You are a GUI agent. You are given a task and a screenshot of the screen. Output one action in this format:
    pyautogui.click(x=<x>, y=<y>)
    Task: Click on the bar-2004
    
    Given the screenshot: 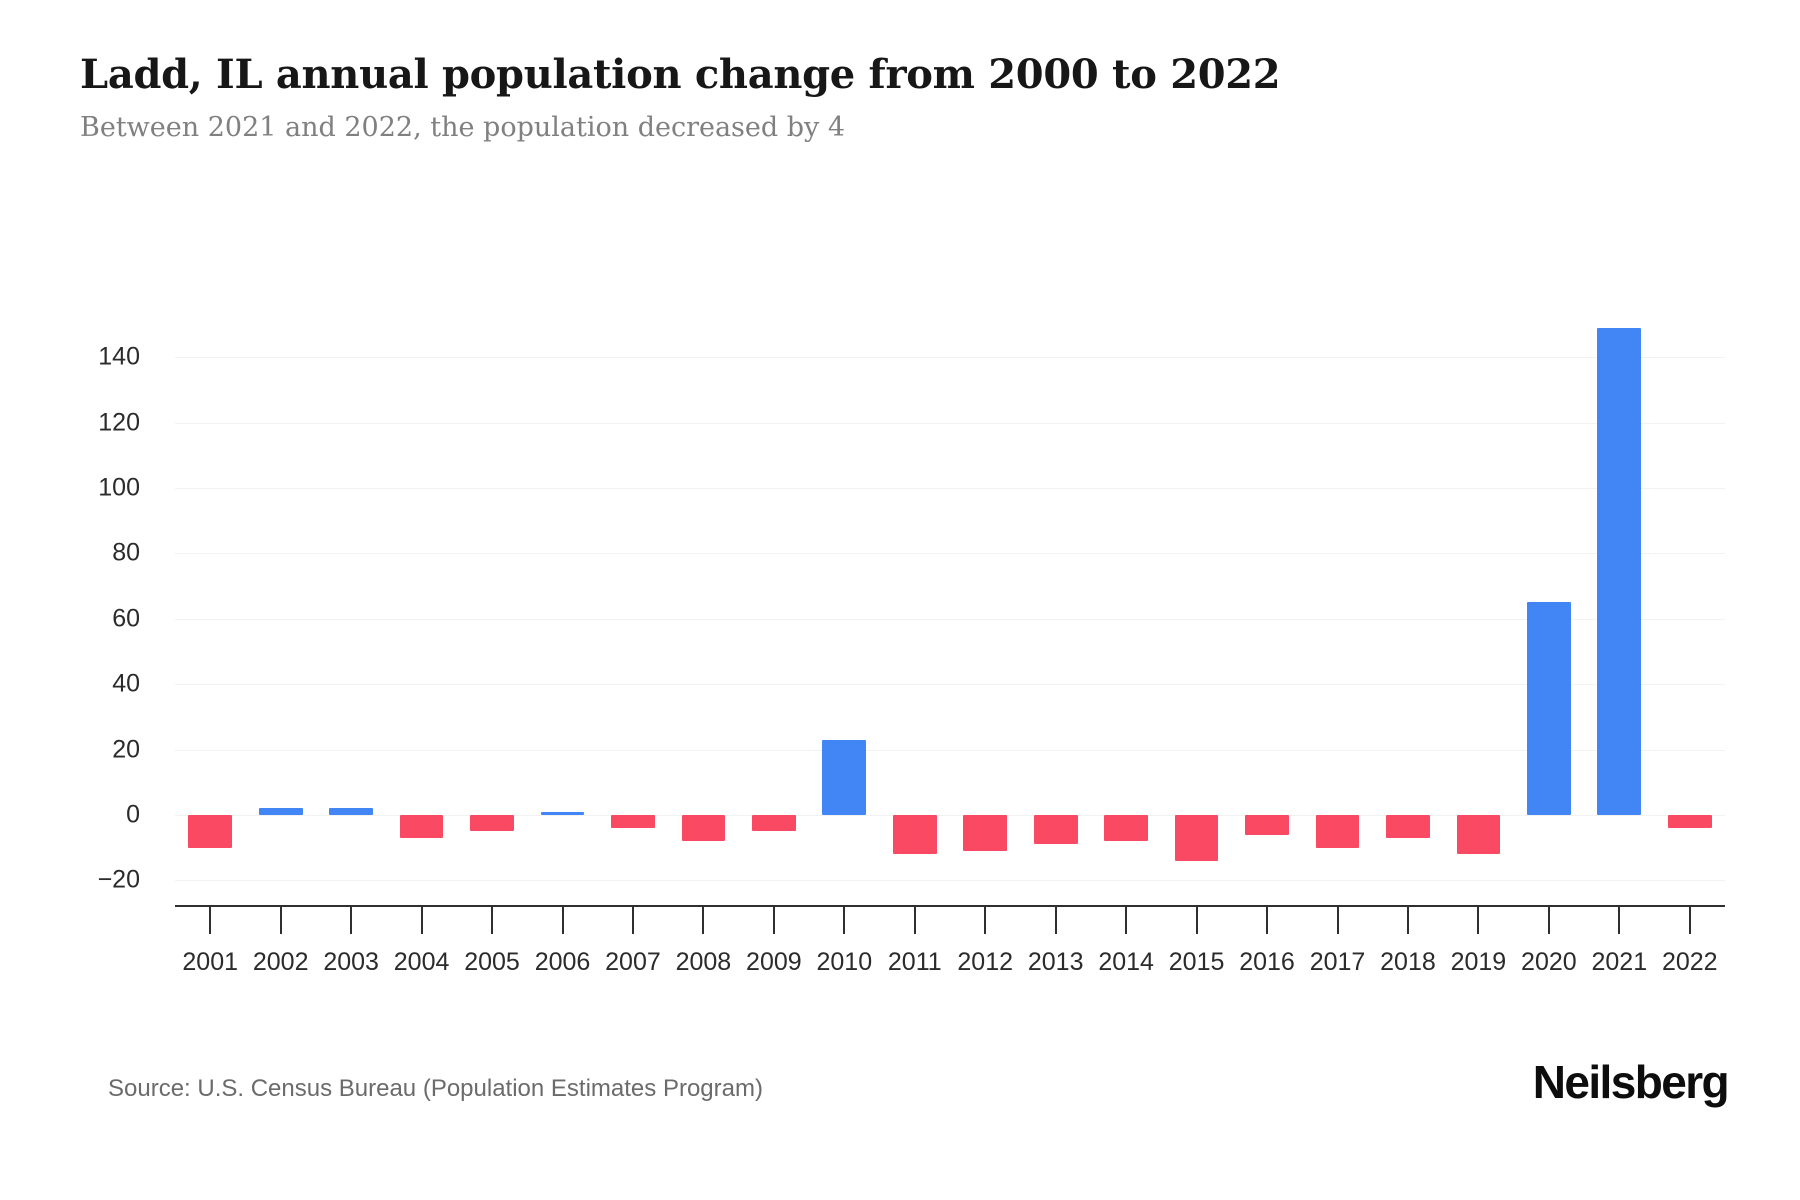 What is the action you would take?
    pyautogui.click(x=421, y=826)
    